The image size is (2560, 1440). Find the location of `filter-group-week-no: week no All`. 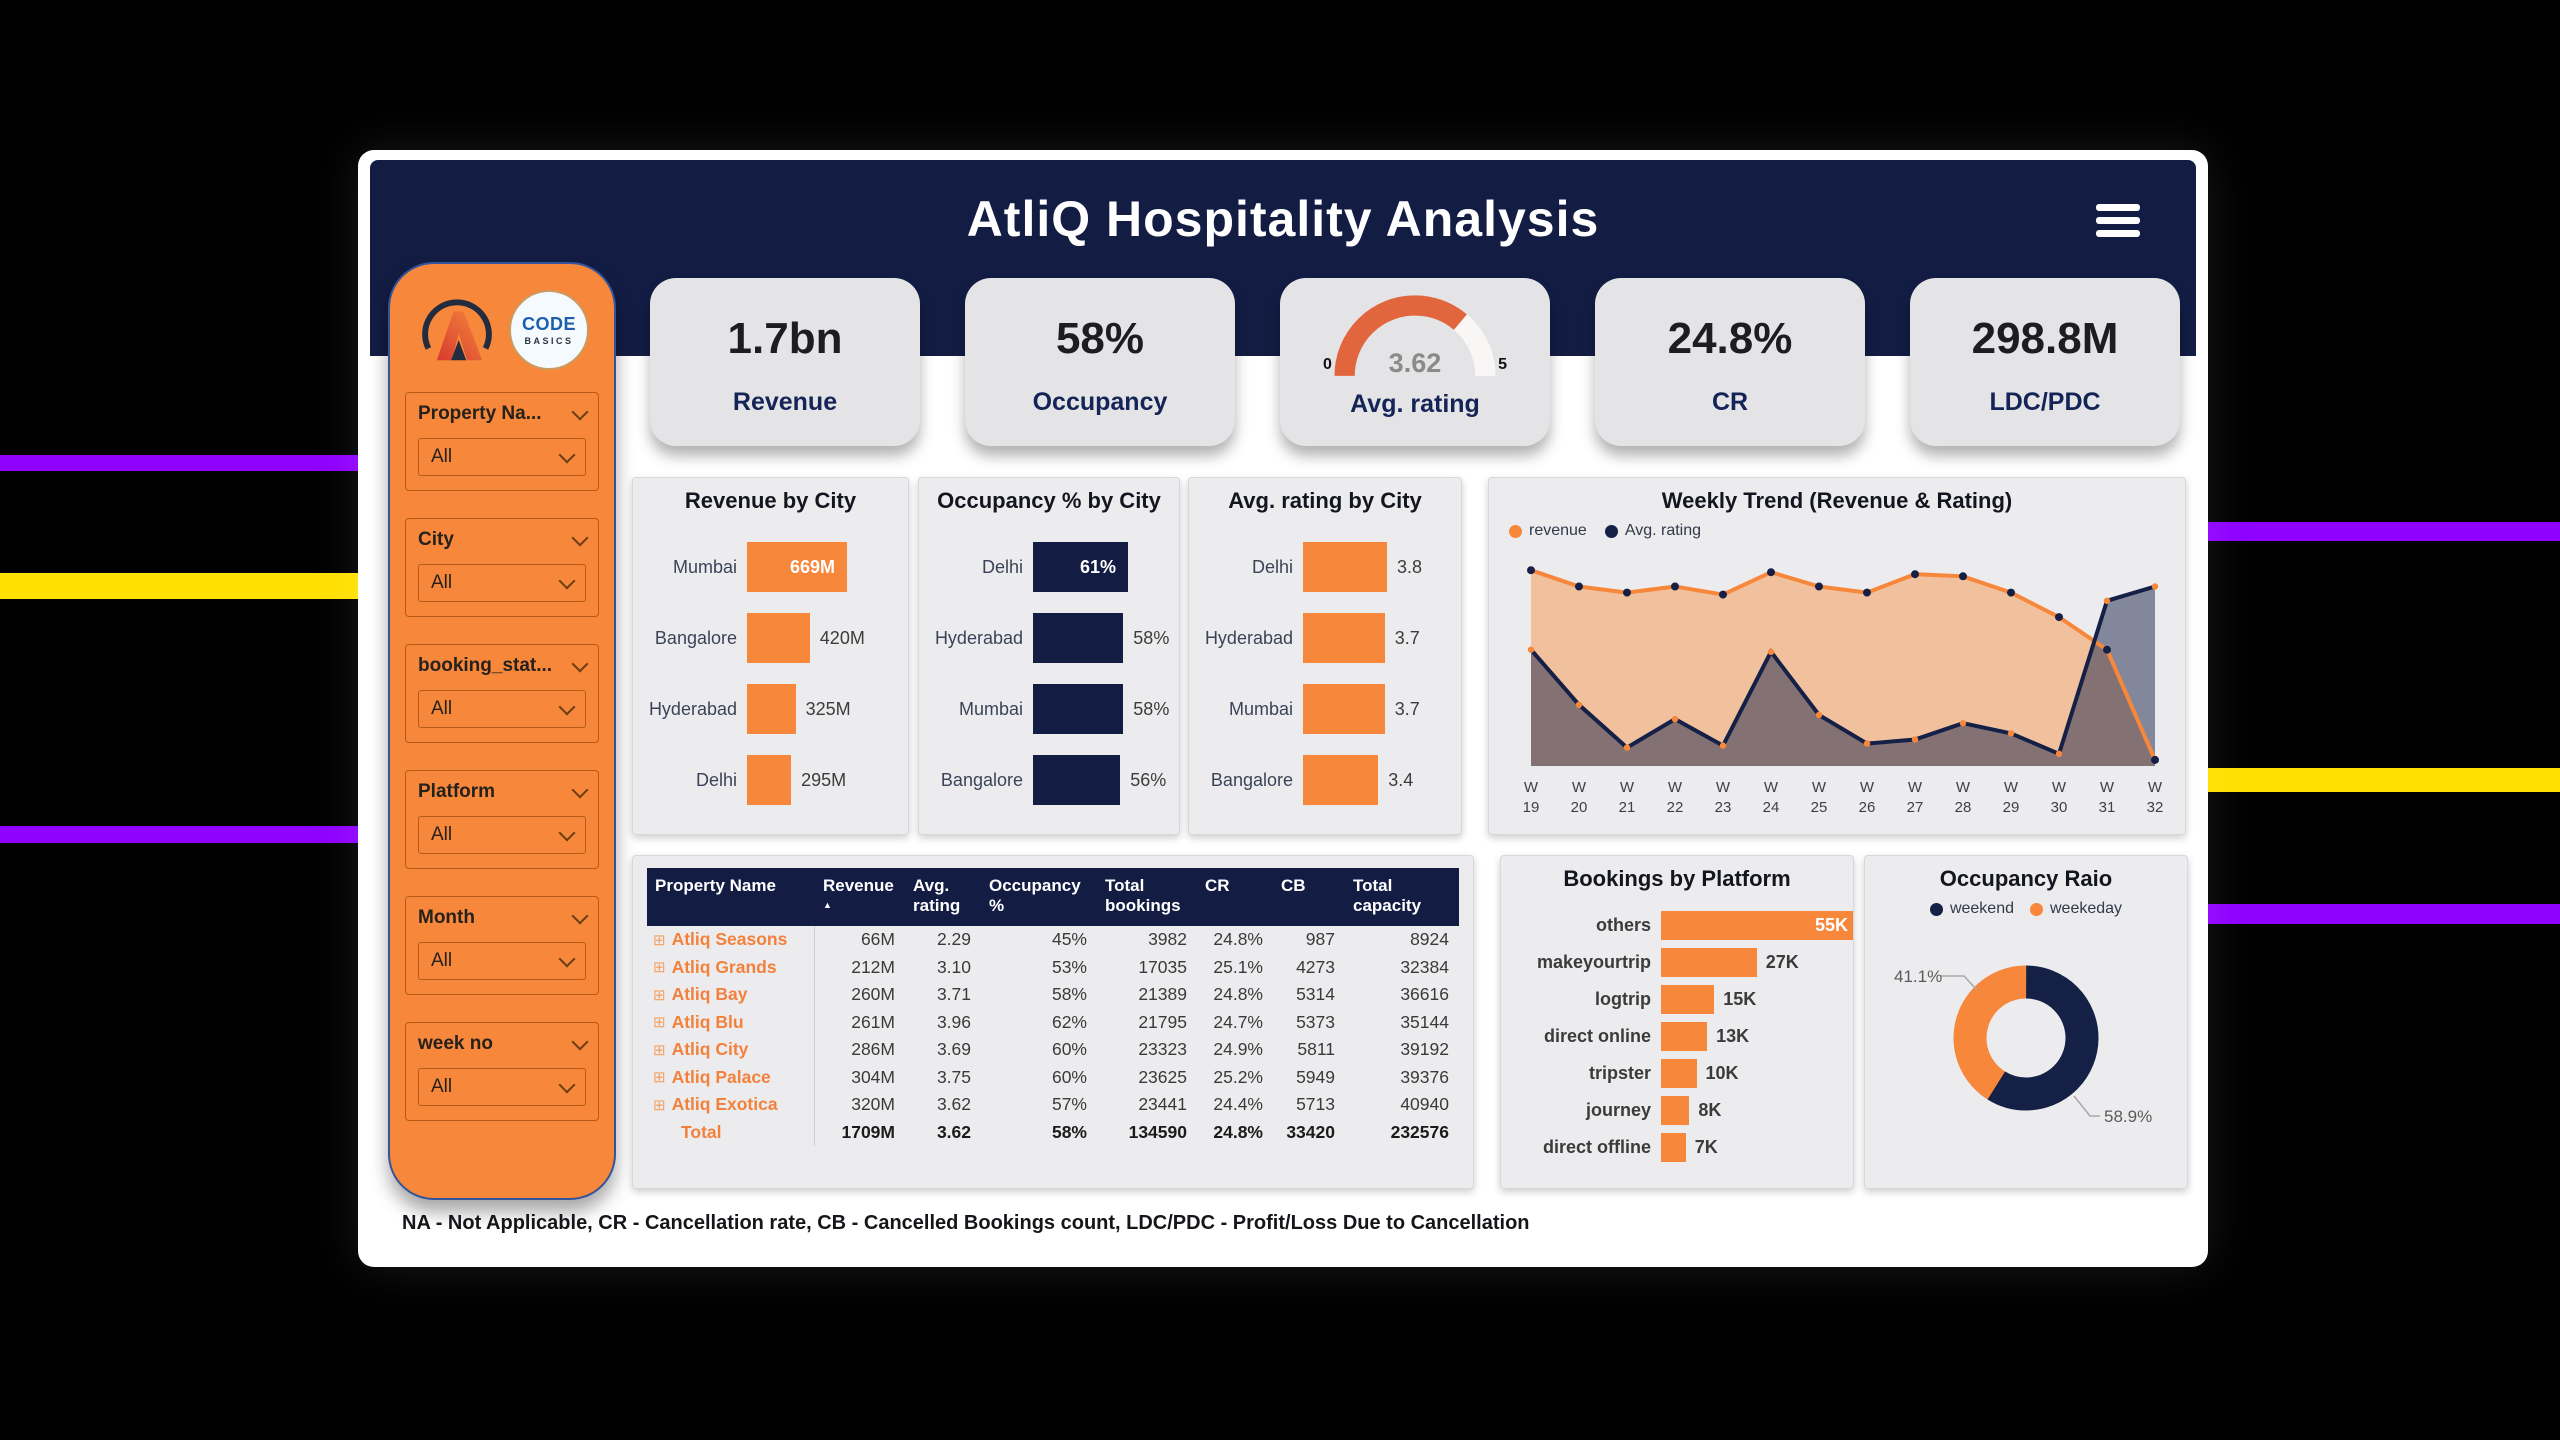

filter-group-week-no: week no All is located at coordinates (502, 1071).